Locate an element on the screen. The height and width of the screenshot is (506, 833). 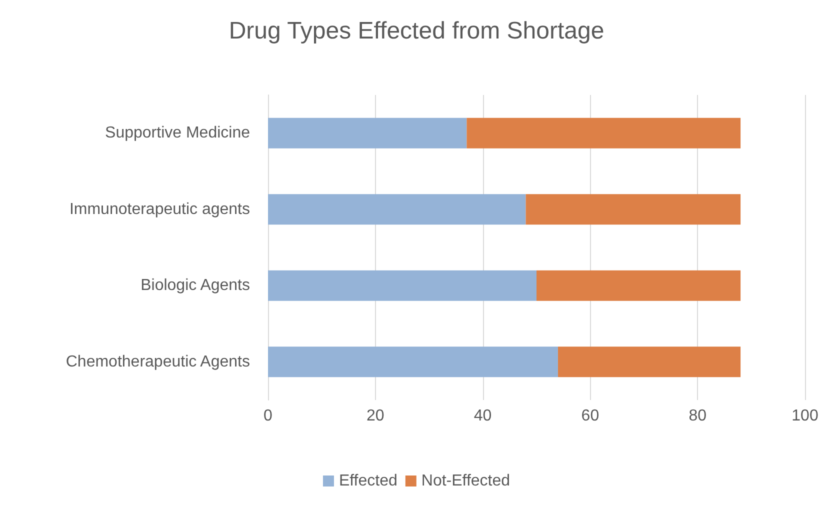
x-tick-label: 40 is located at coordinates (483, 416).